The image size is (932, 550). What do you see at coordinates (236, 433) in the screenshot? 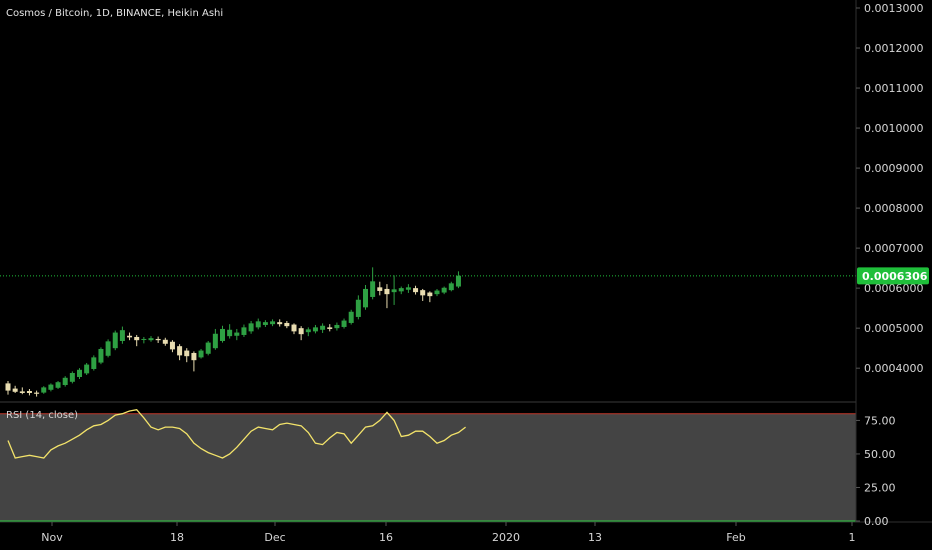
I see `rsi-line` at bounding box center [236, 433].